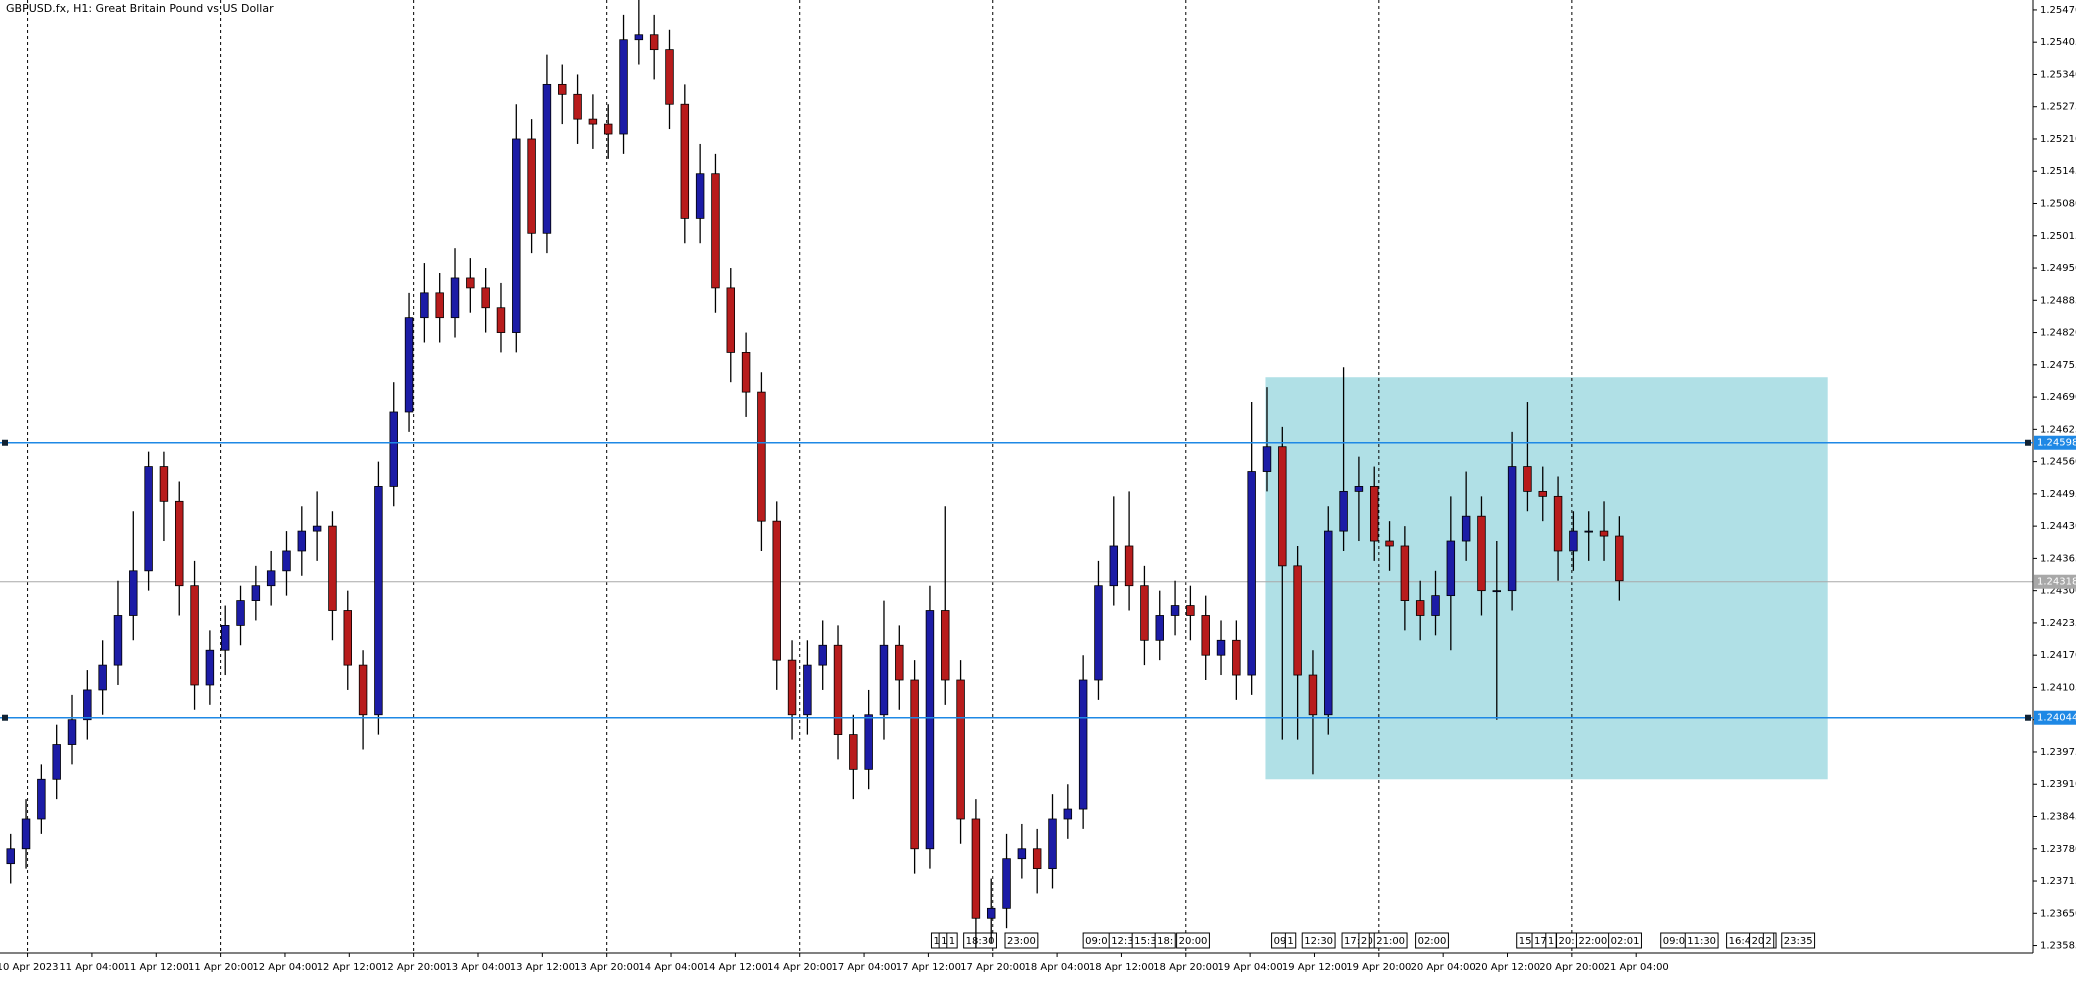  What do you see at coordinates (349, 967) in the screenshot?
I see `x-tick-label: 12 Apr 12:00` at bounding box center [349, 967].